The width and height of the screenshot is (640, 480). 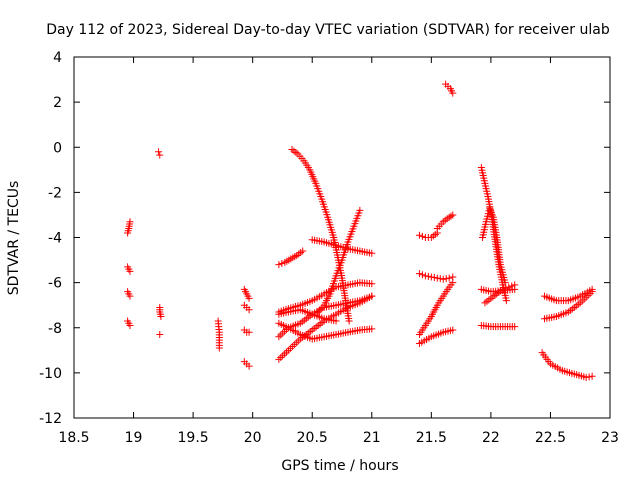 What do you see at coordinates (550, 438) in the screenshot?
I see `x-tick-label: 22.5` at bounding box center [550, 438].